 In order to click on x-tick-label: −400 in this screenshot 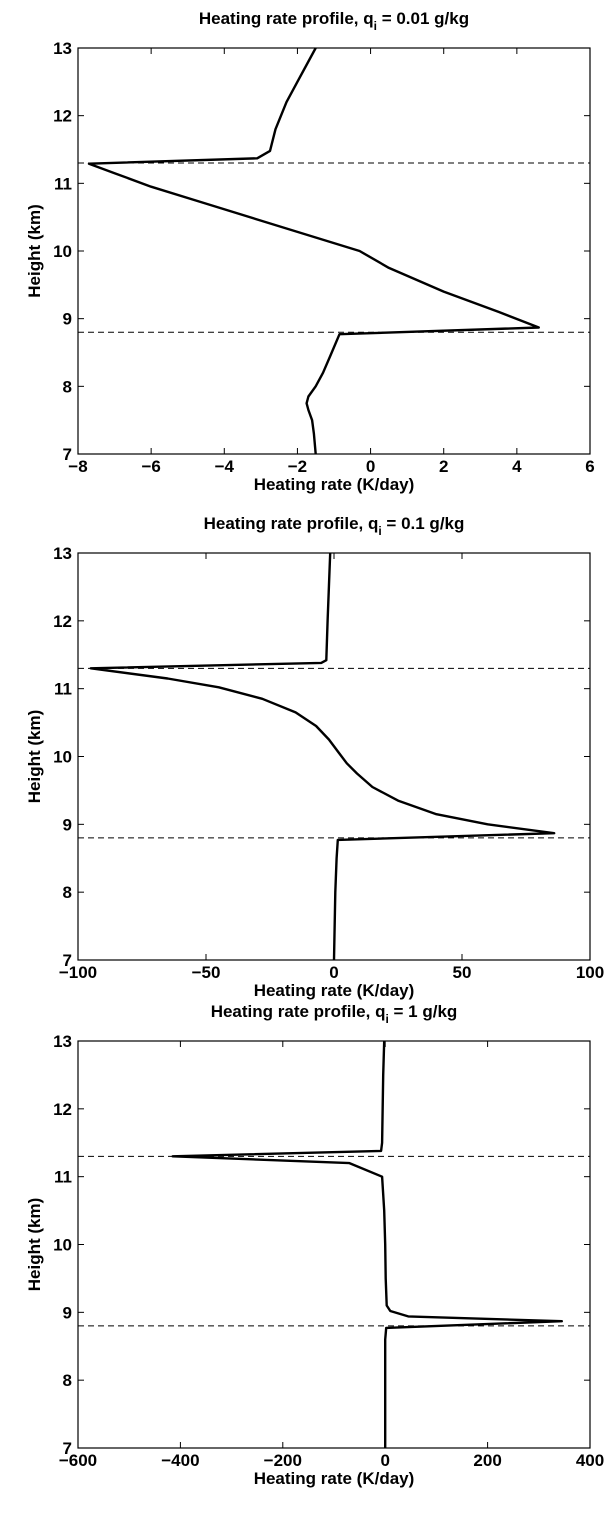, I will do `click(180, 1460)`.